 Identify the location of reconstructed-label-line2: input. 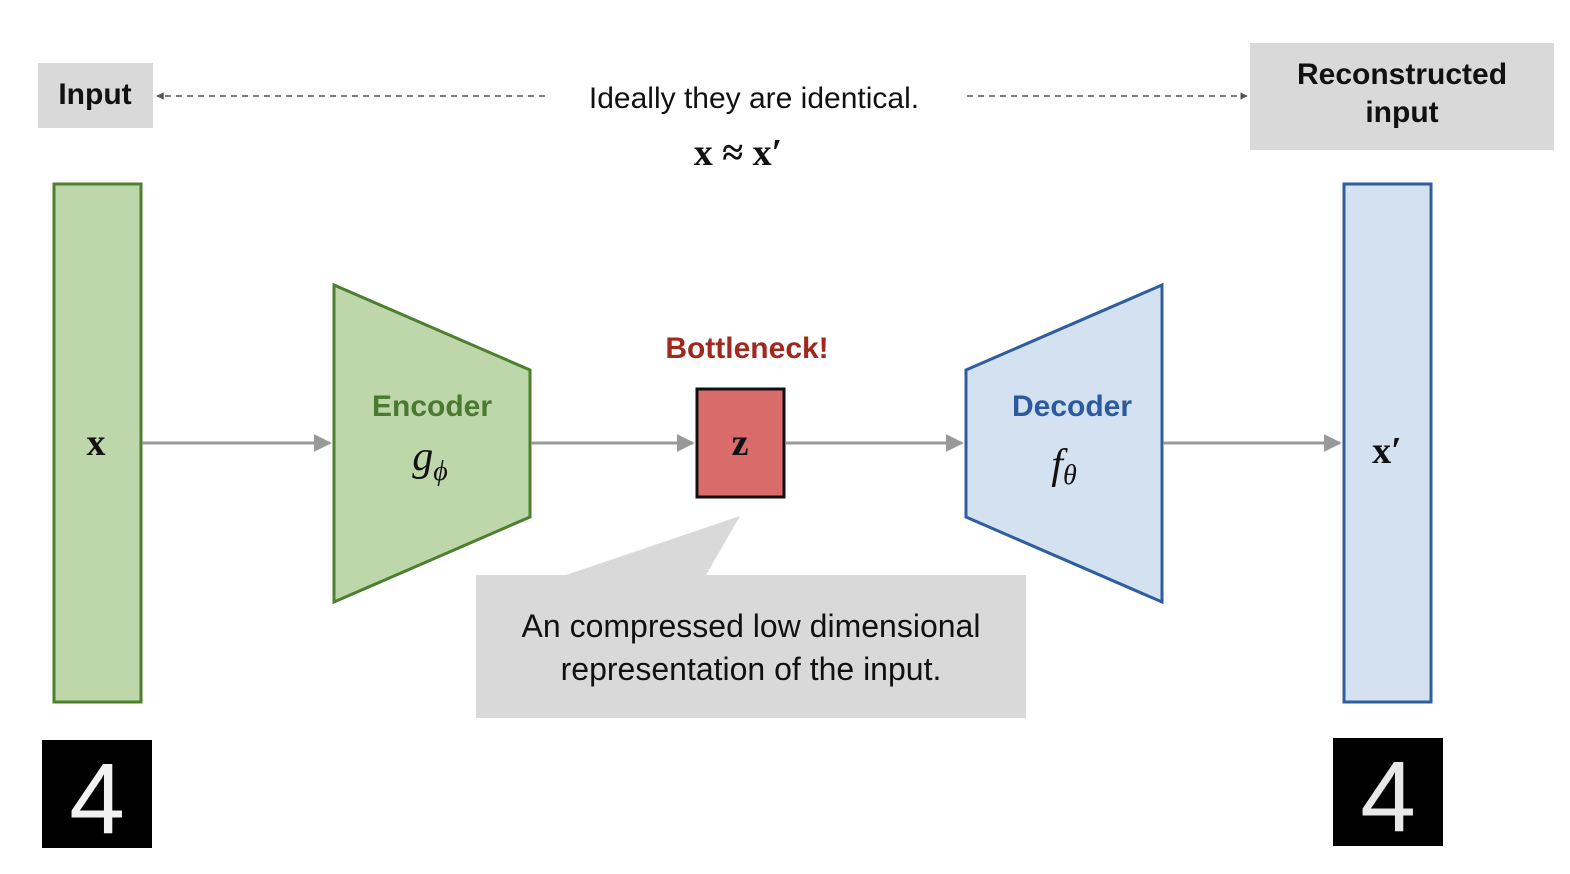
(1401, 112).